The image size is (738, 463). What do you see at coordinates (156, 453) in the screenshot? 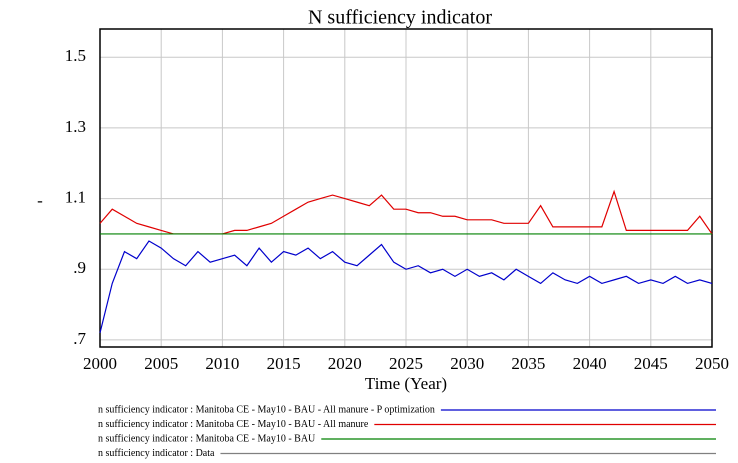
I see `legend-label: n sufficiency indicator : Data` at bounding box center [156, 453].